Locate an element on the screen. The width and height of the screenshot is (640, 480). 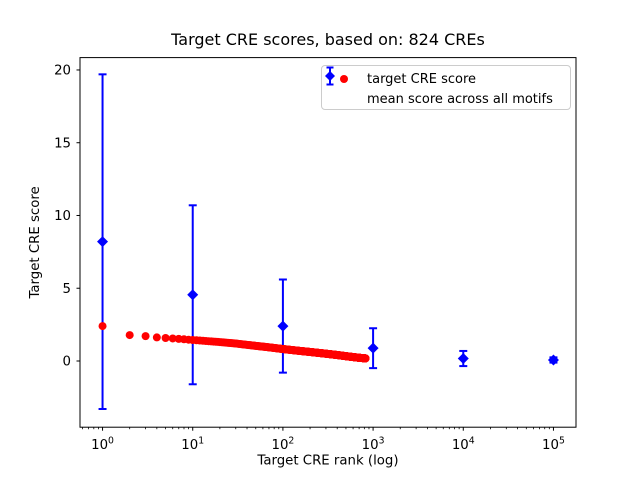
legend-row-target-score: target CRE score is located at coordinates (453, 79).